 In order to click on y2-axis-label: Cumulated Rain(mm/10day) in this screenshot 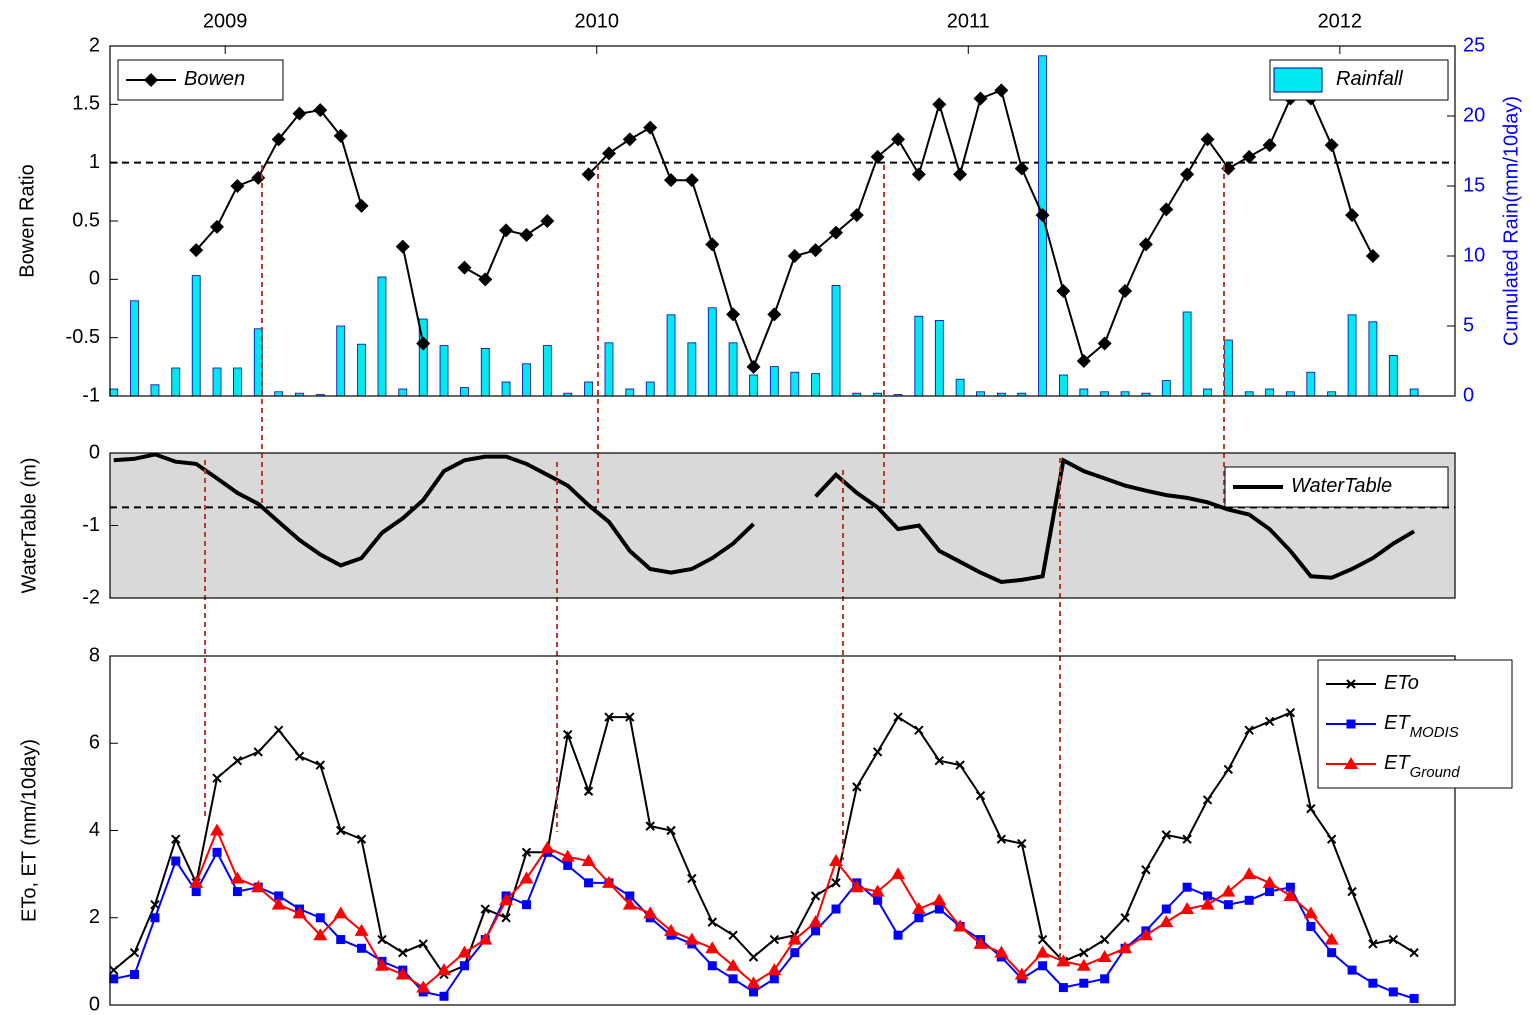, I will do `click(1511, 221)`.